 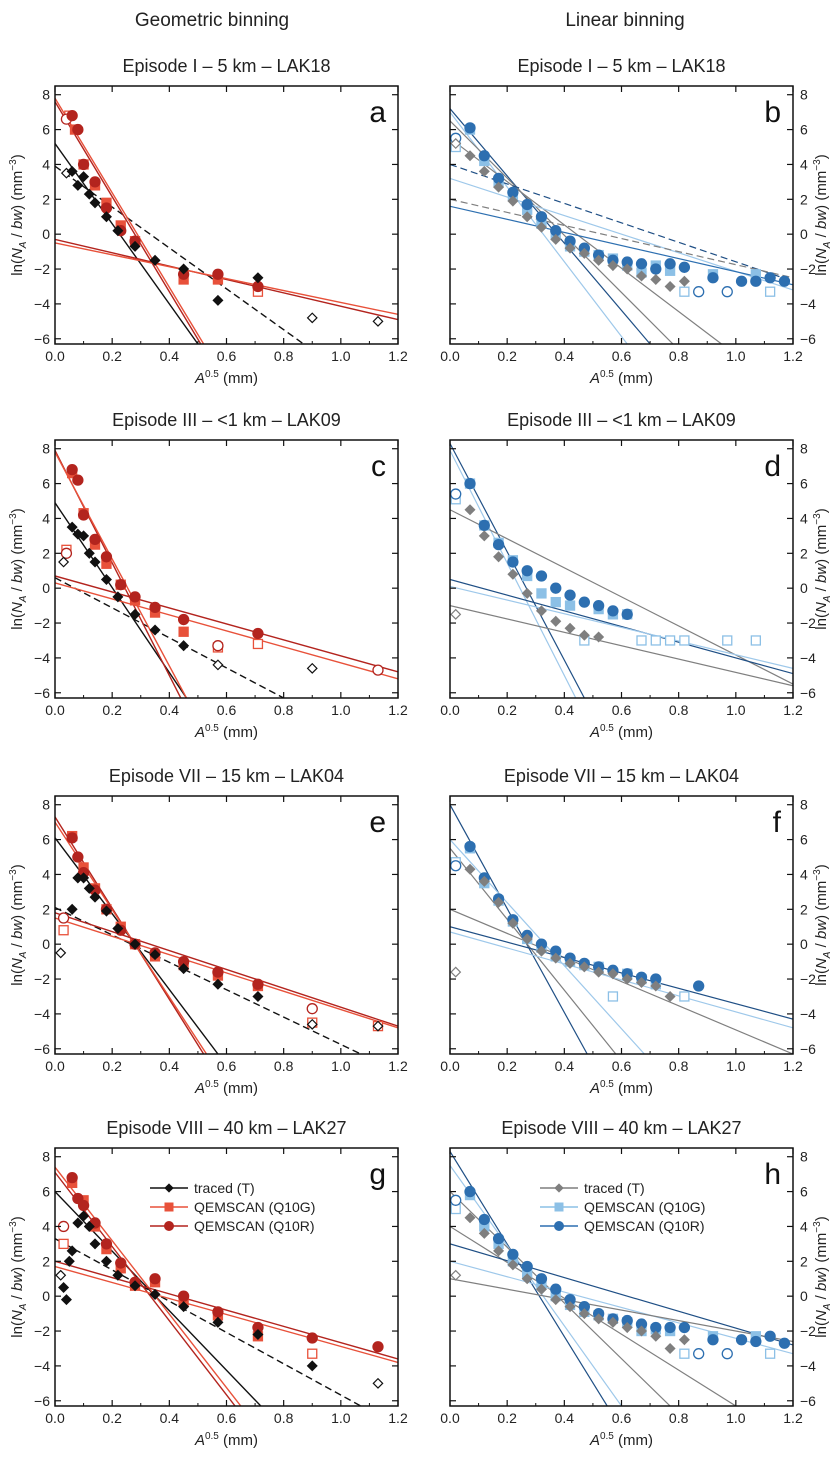 What do you see at coordinates (450, 1066) in the screenshot?
I see `x-tick-label: 0.0` at bounding box center [450, 1066].